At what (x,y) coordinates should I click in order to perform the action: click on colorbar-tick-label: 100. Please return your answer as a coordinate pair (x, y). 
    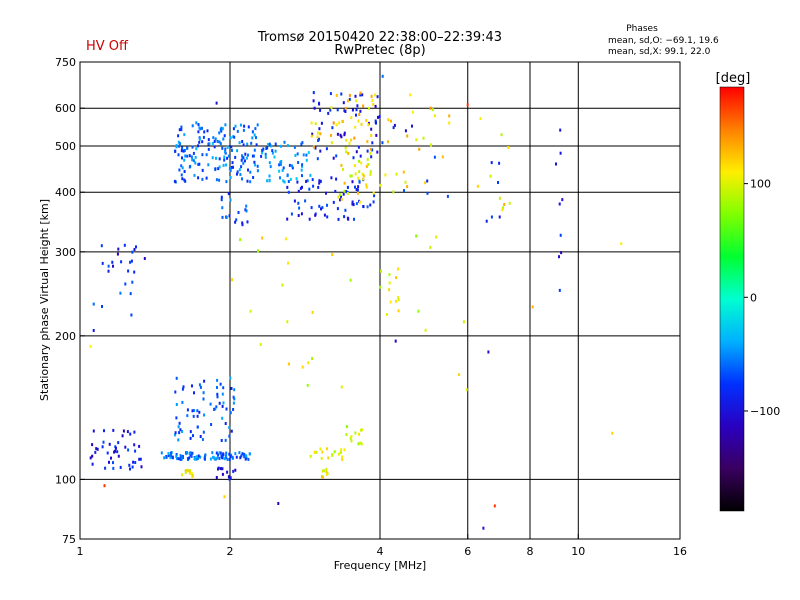
    Looking at the image, I should click on (760, 184).